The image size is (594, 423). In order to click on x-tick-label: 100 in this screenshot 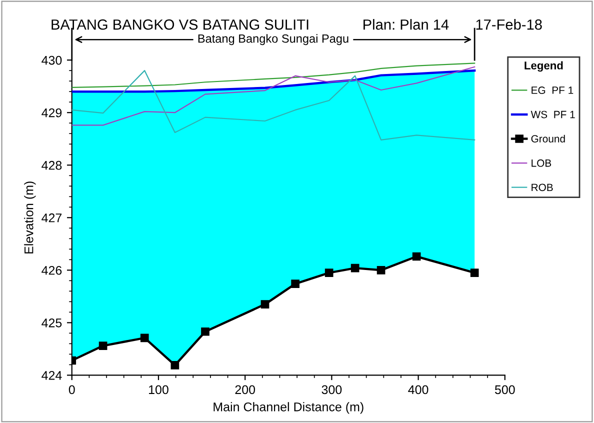, I will do `click(158, 389)`.